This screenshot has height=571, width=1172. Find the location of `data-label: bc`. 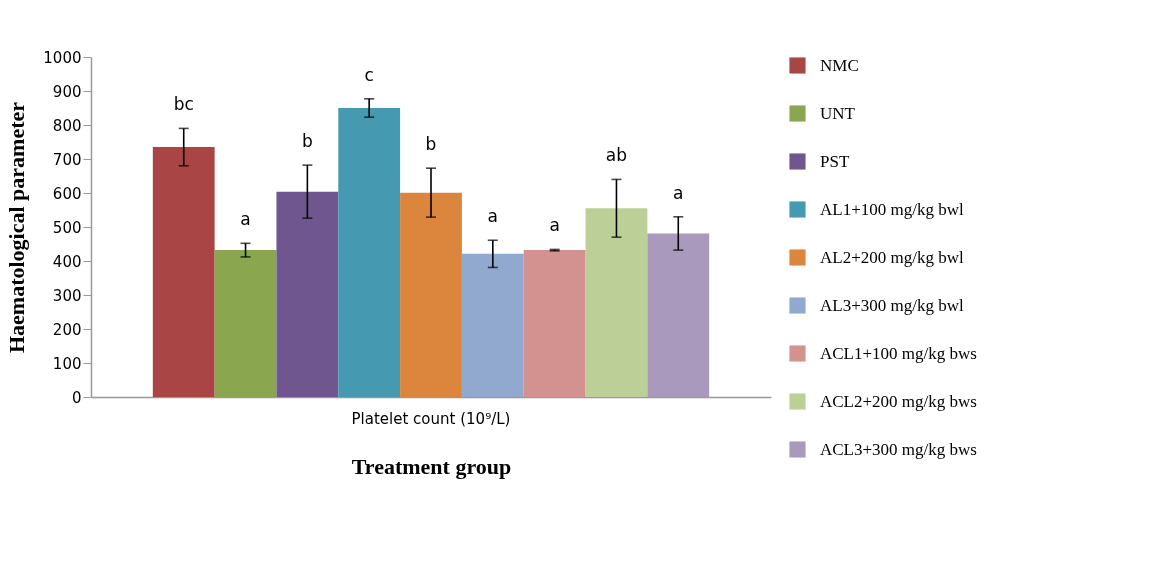

data-label: bc is located at coordinates (183, 104).